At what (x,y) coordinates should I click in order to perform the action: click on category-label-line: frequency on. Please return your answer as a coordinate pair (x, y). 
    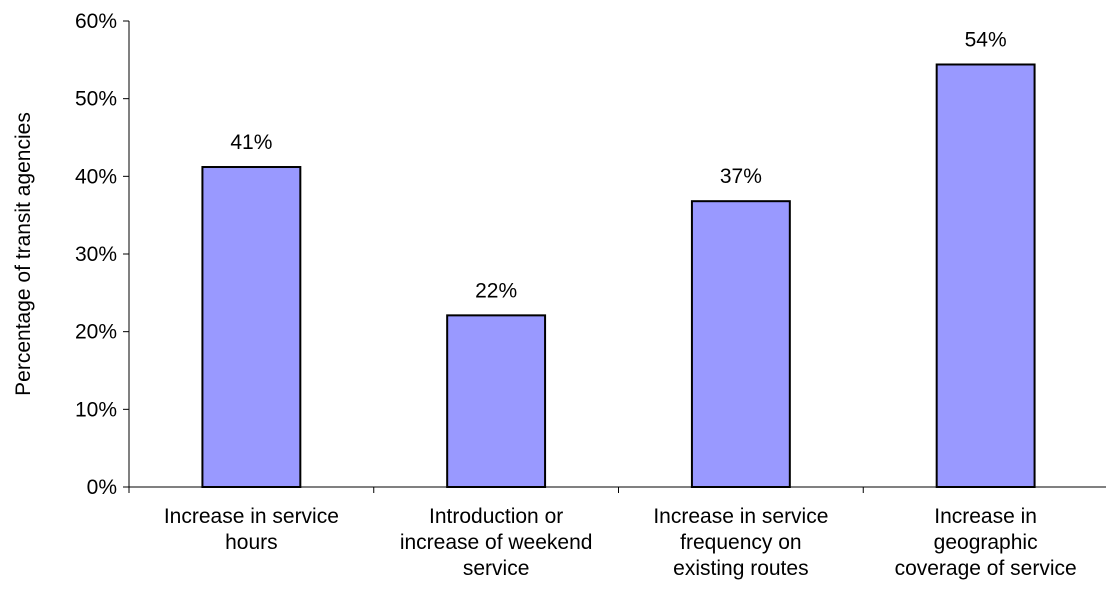
    Looking at the image, I should click on (740, 542).